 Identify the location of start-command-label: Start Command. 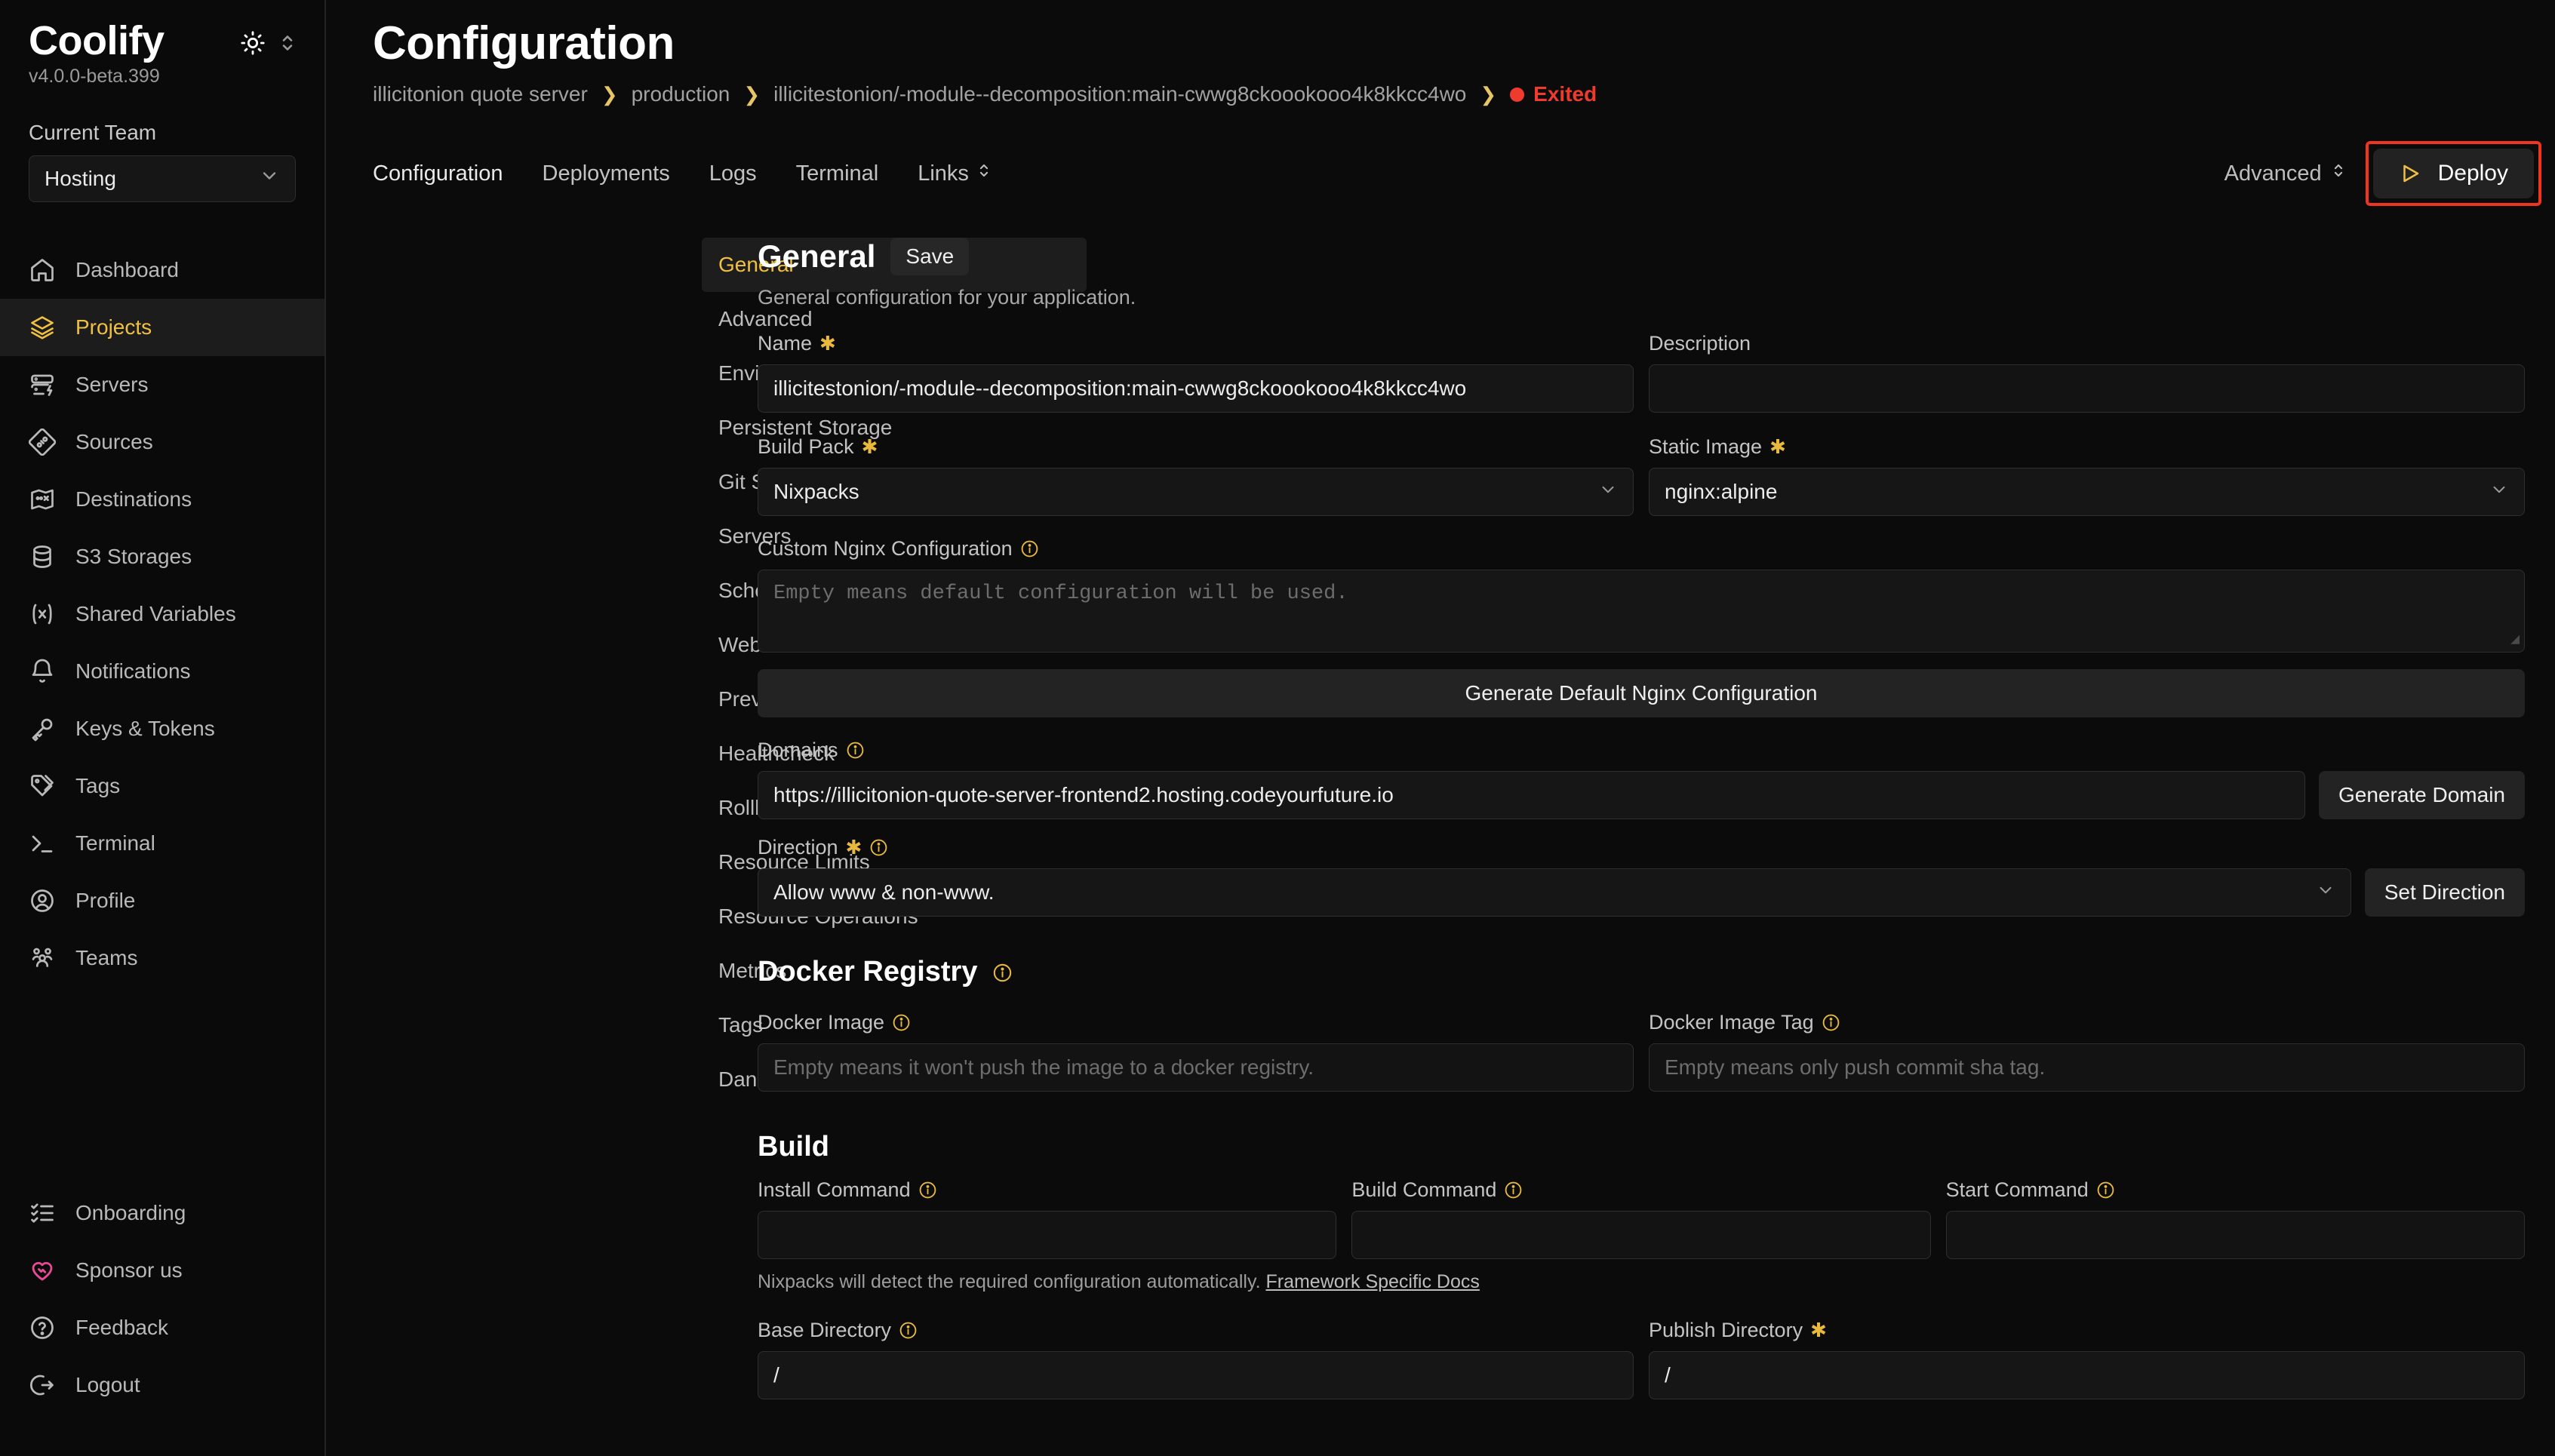
(2235, 1190).